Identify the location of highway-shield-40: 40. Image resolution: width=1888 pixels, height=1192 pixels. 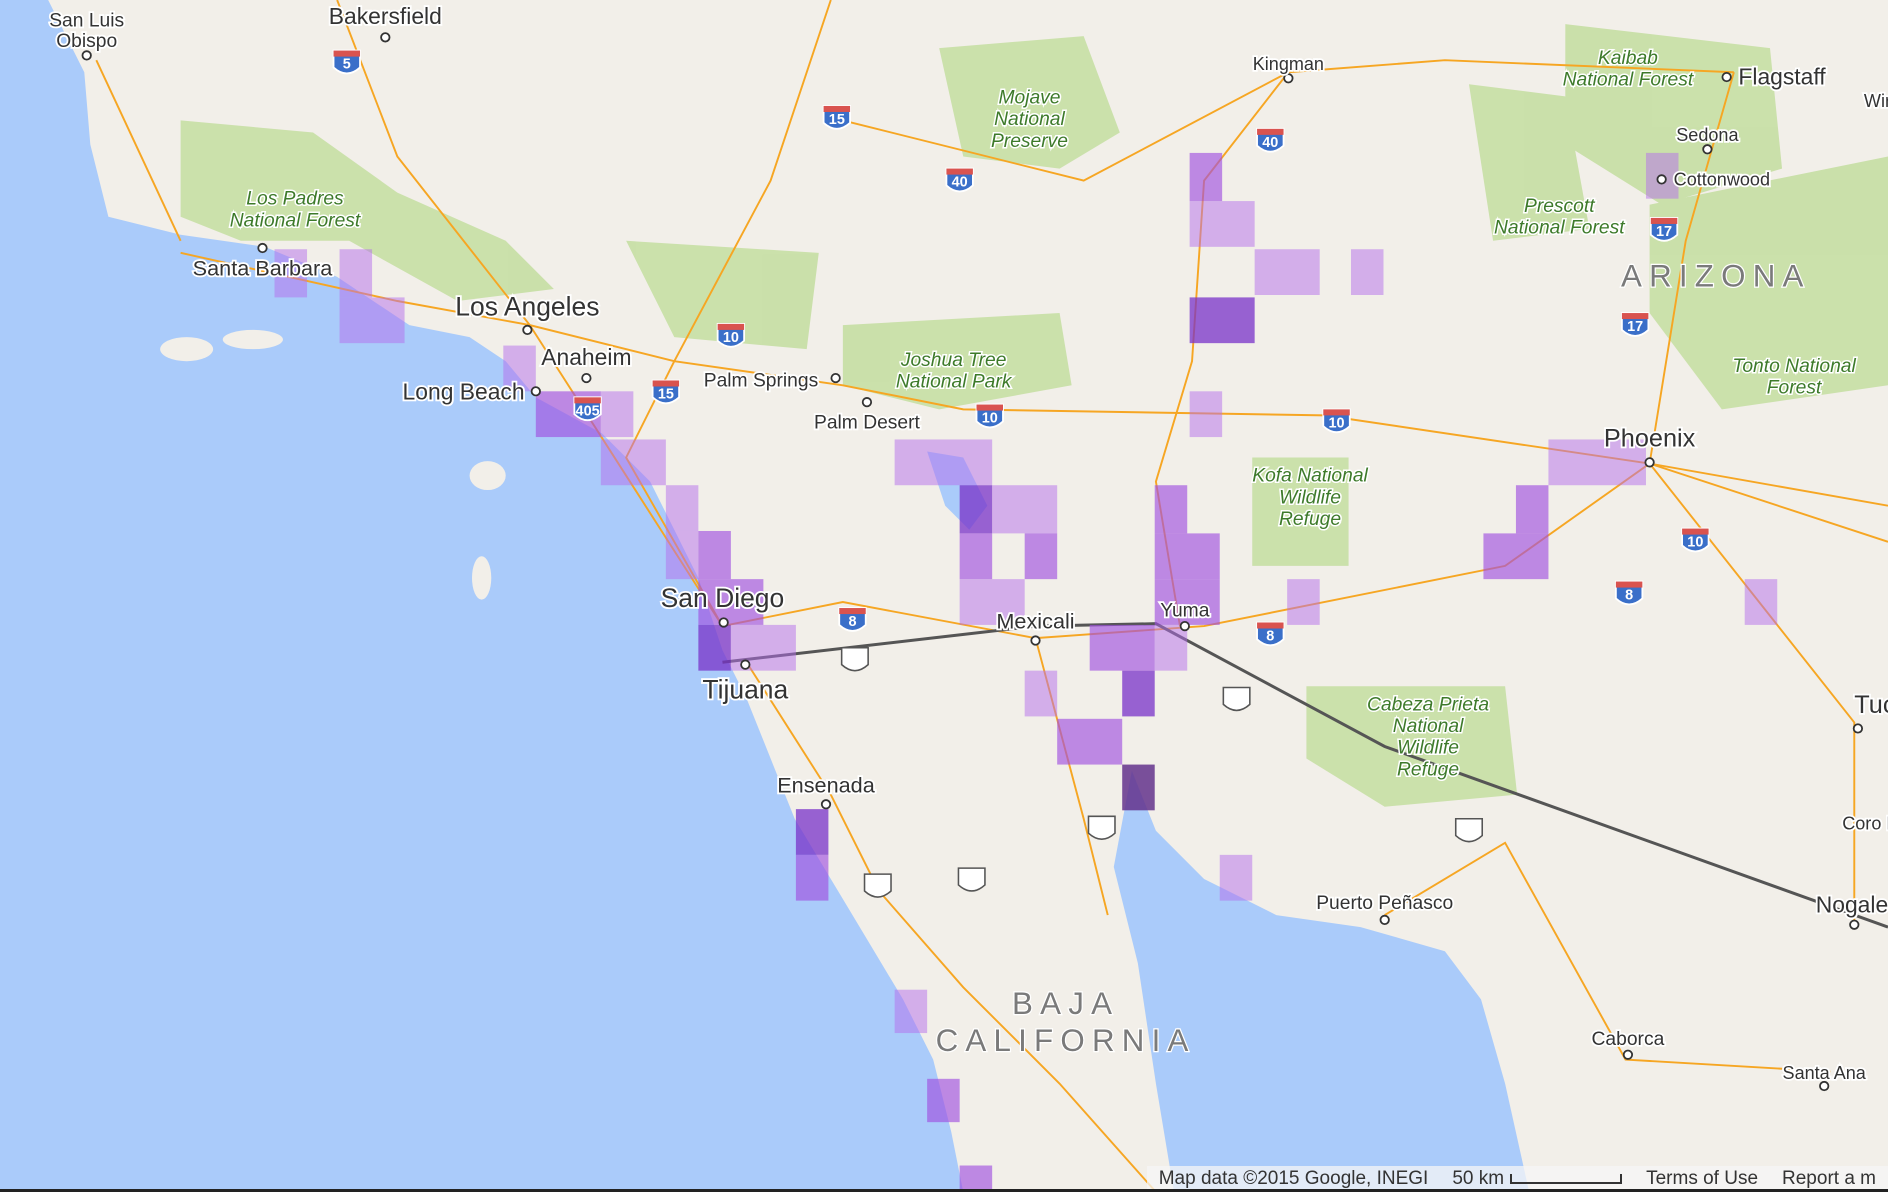
(1270, 140).